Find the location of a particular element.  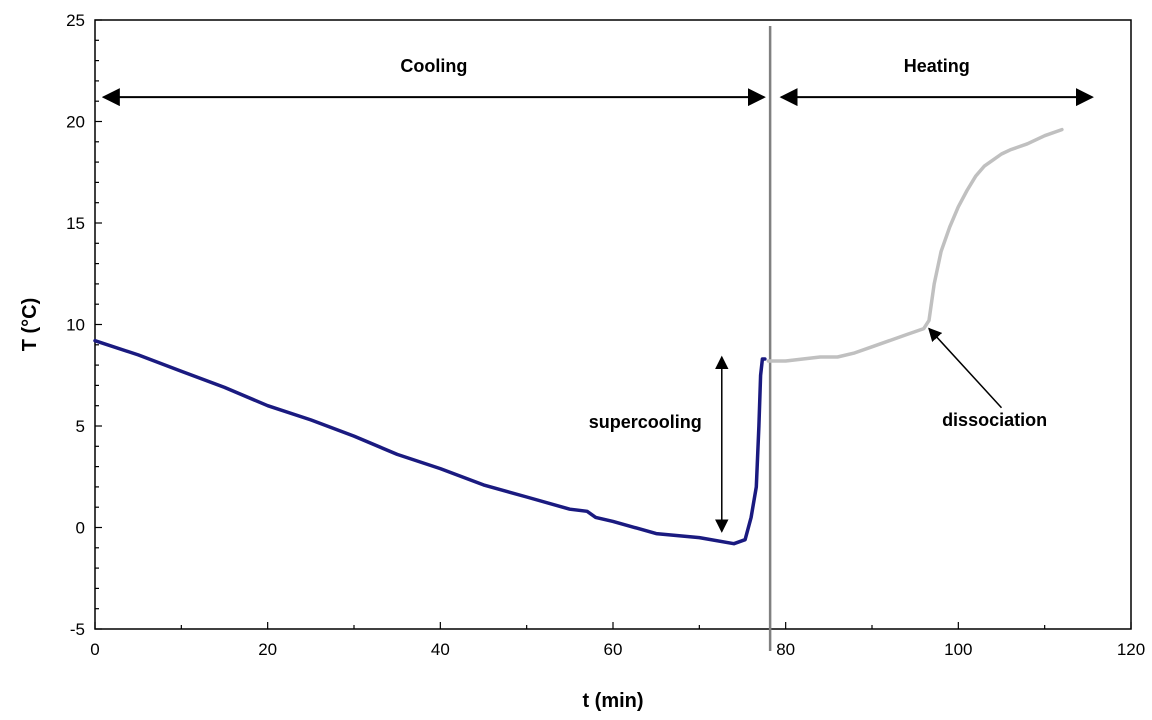

x-tick-label: 60 is located at coordinates (613, 649).